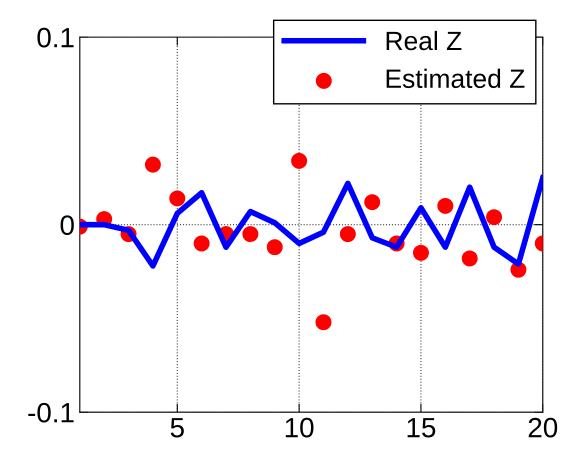 The width and height of the screenshot is (566, 476). I want to click on y-tick-label: 0.1, so click(55, 38).